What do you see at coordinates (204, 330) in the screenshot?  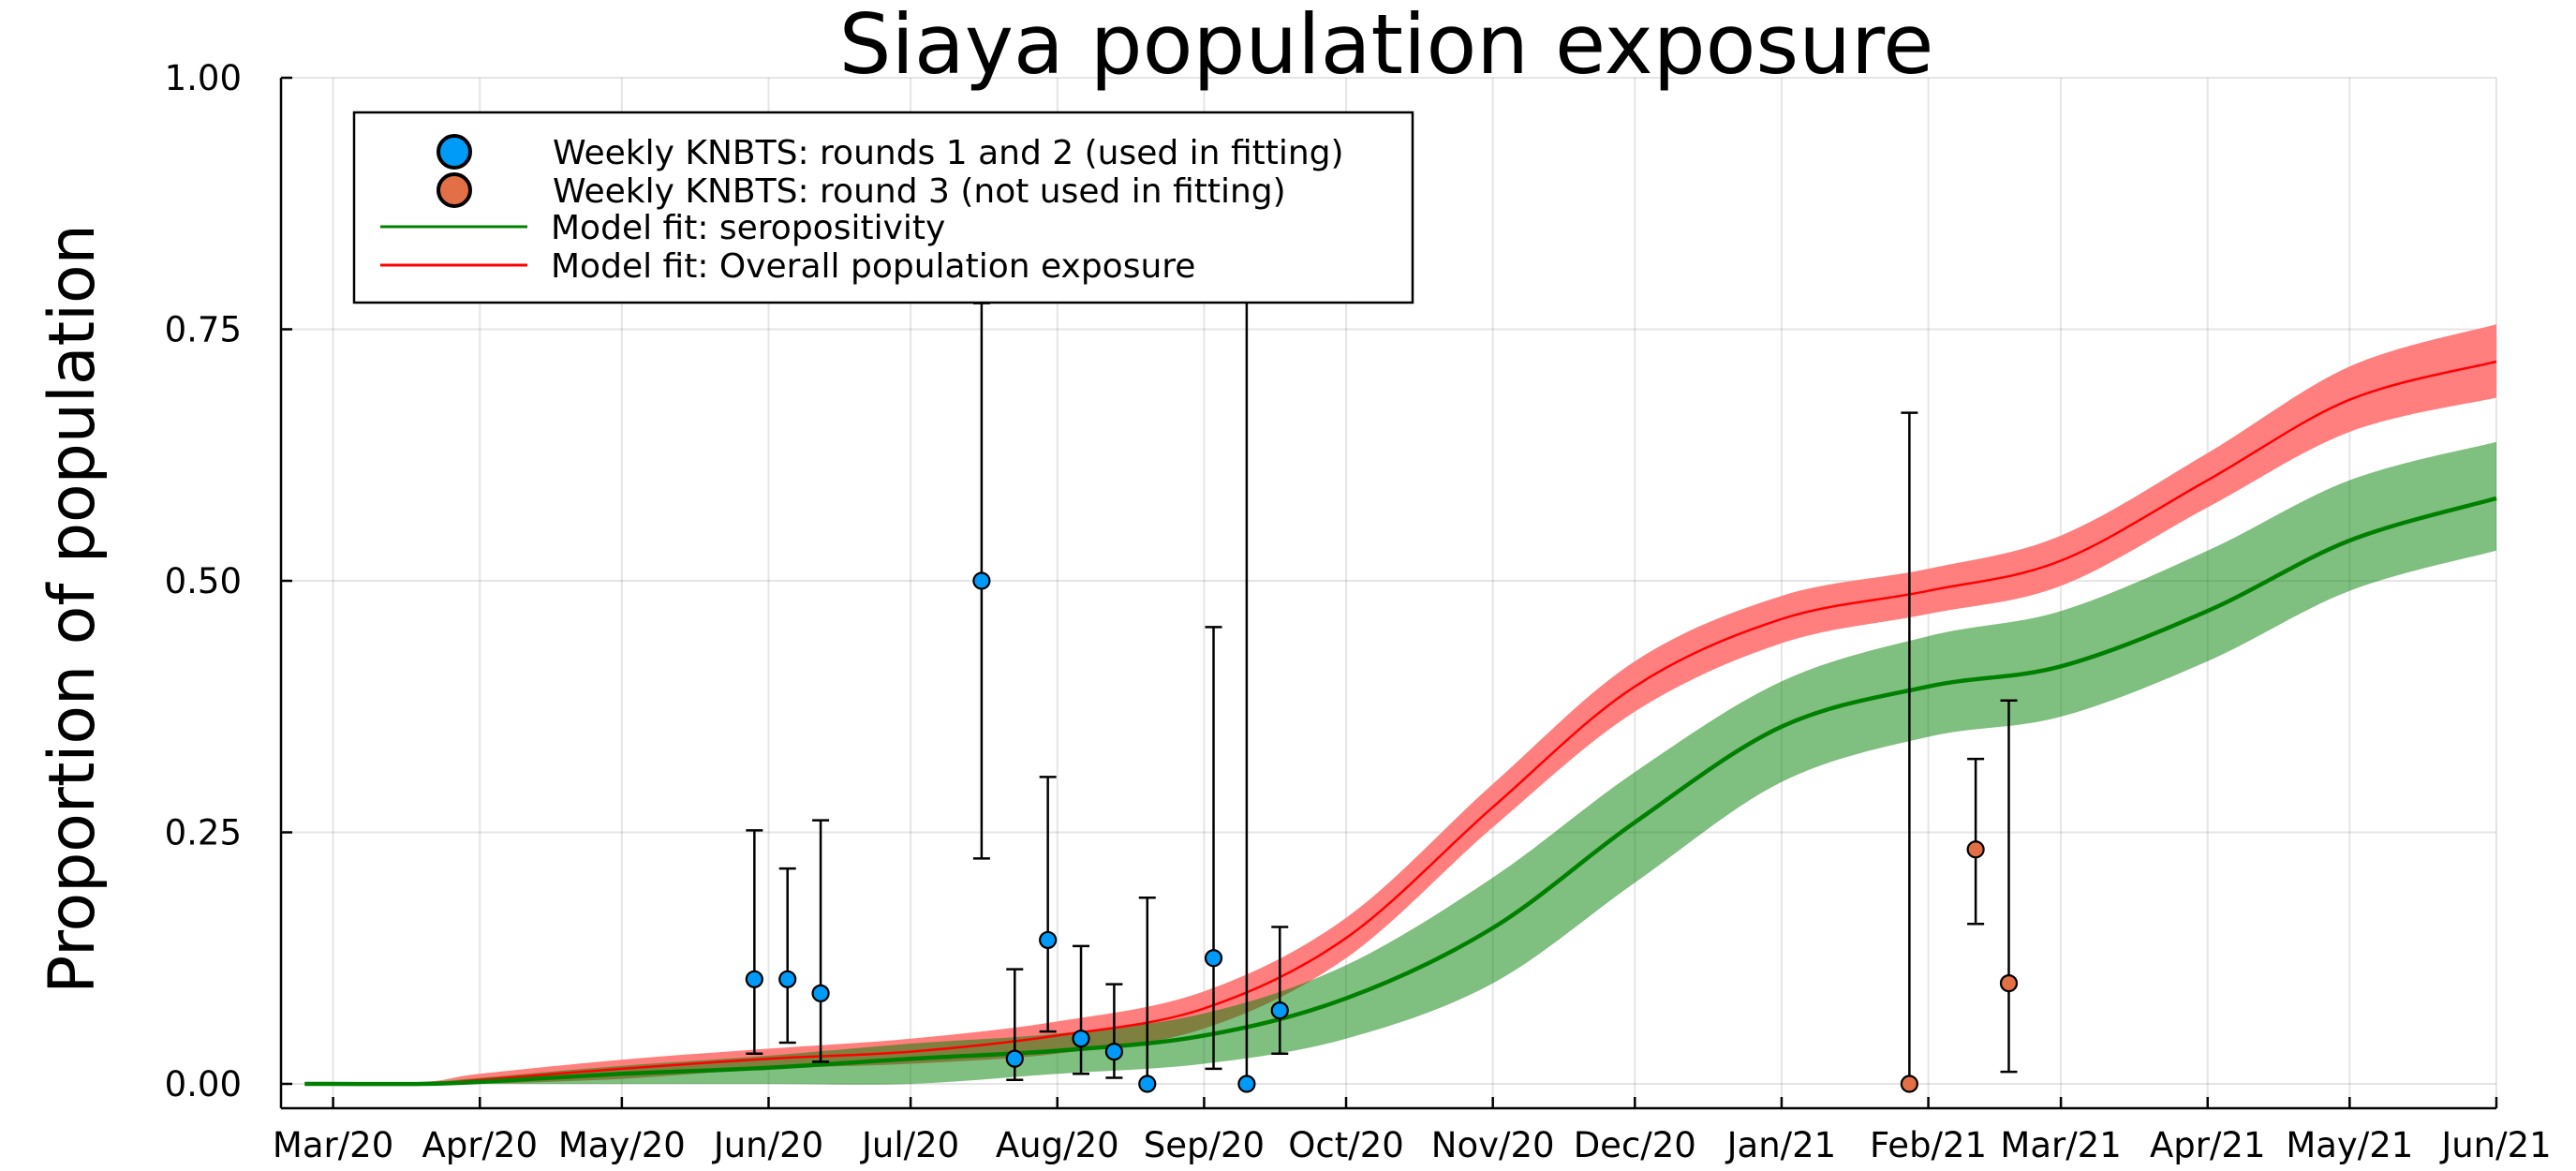 I see `y-tick-label: 0.75` at bounding box center [204, 330].